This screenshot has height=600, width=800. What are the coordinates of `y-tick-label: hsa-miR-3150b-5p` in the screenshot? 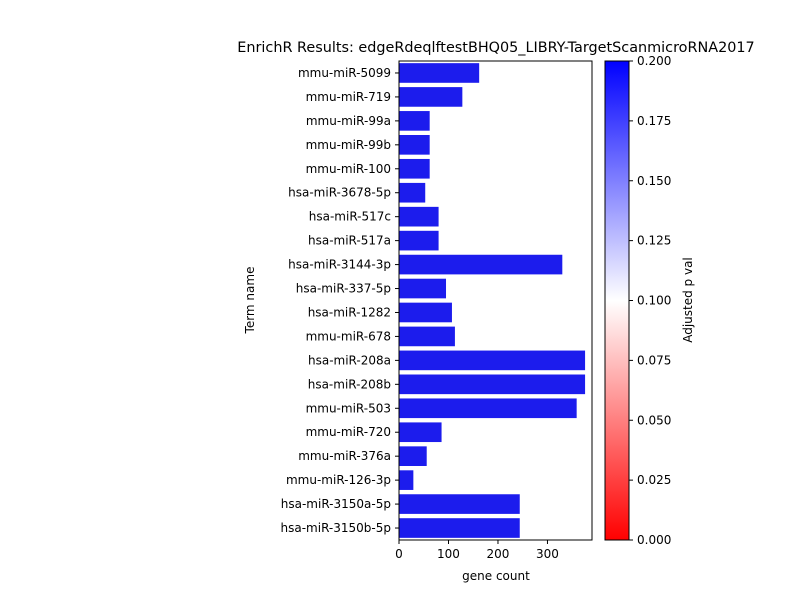 It's located at (336, 528).